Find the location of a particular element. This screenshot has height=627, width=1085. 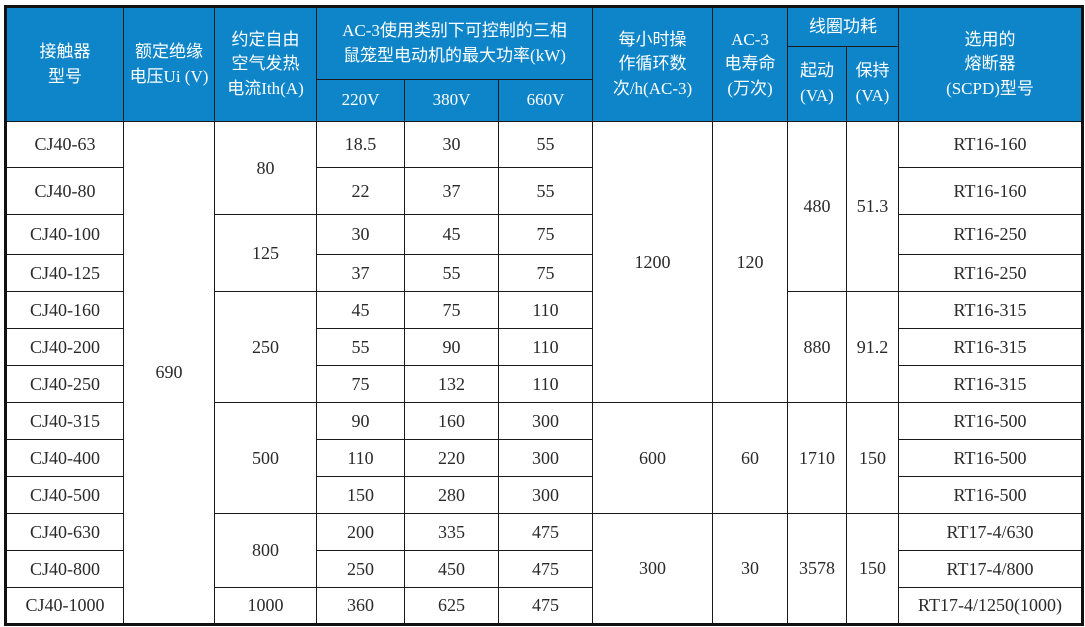

cell-cycles: 300 is located at coordinates (652, 569).